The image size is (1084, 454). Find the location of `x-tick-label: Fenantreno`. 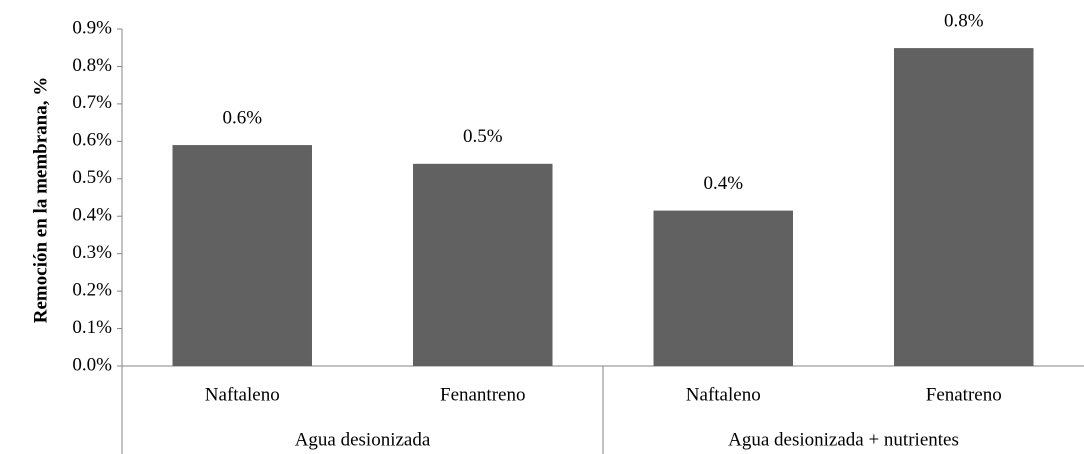

x-tick-label: Fenantreno is located at coordinates (482, 394).